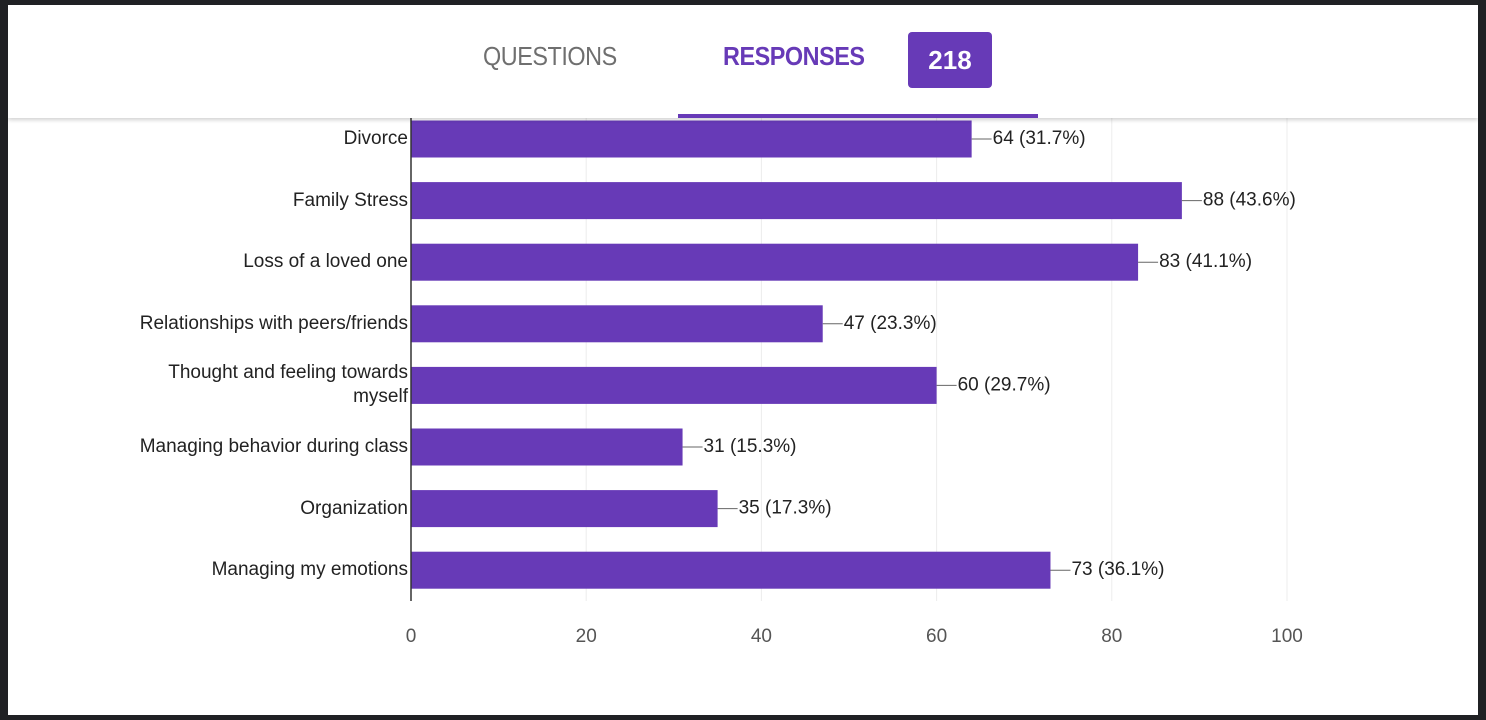 This screenshot has width=1486, height=720. Describe the element at coordinates (1117, 569) in the screenshot. I see `value-label: 73 (36.1%)` at that location.